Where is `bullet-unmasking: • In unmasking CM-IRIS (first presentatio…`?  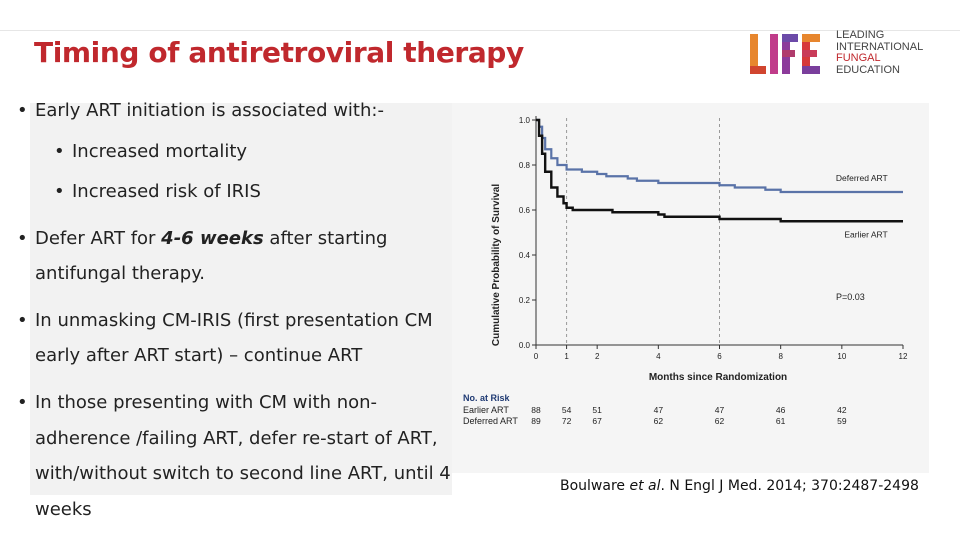
bullet-unmasking: • In unmasking CM-IRIS (first presentatio… is located at coordinates (225, 320).